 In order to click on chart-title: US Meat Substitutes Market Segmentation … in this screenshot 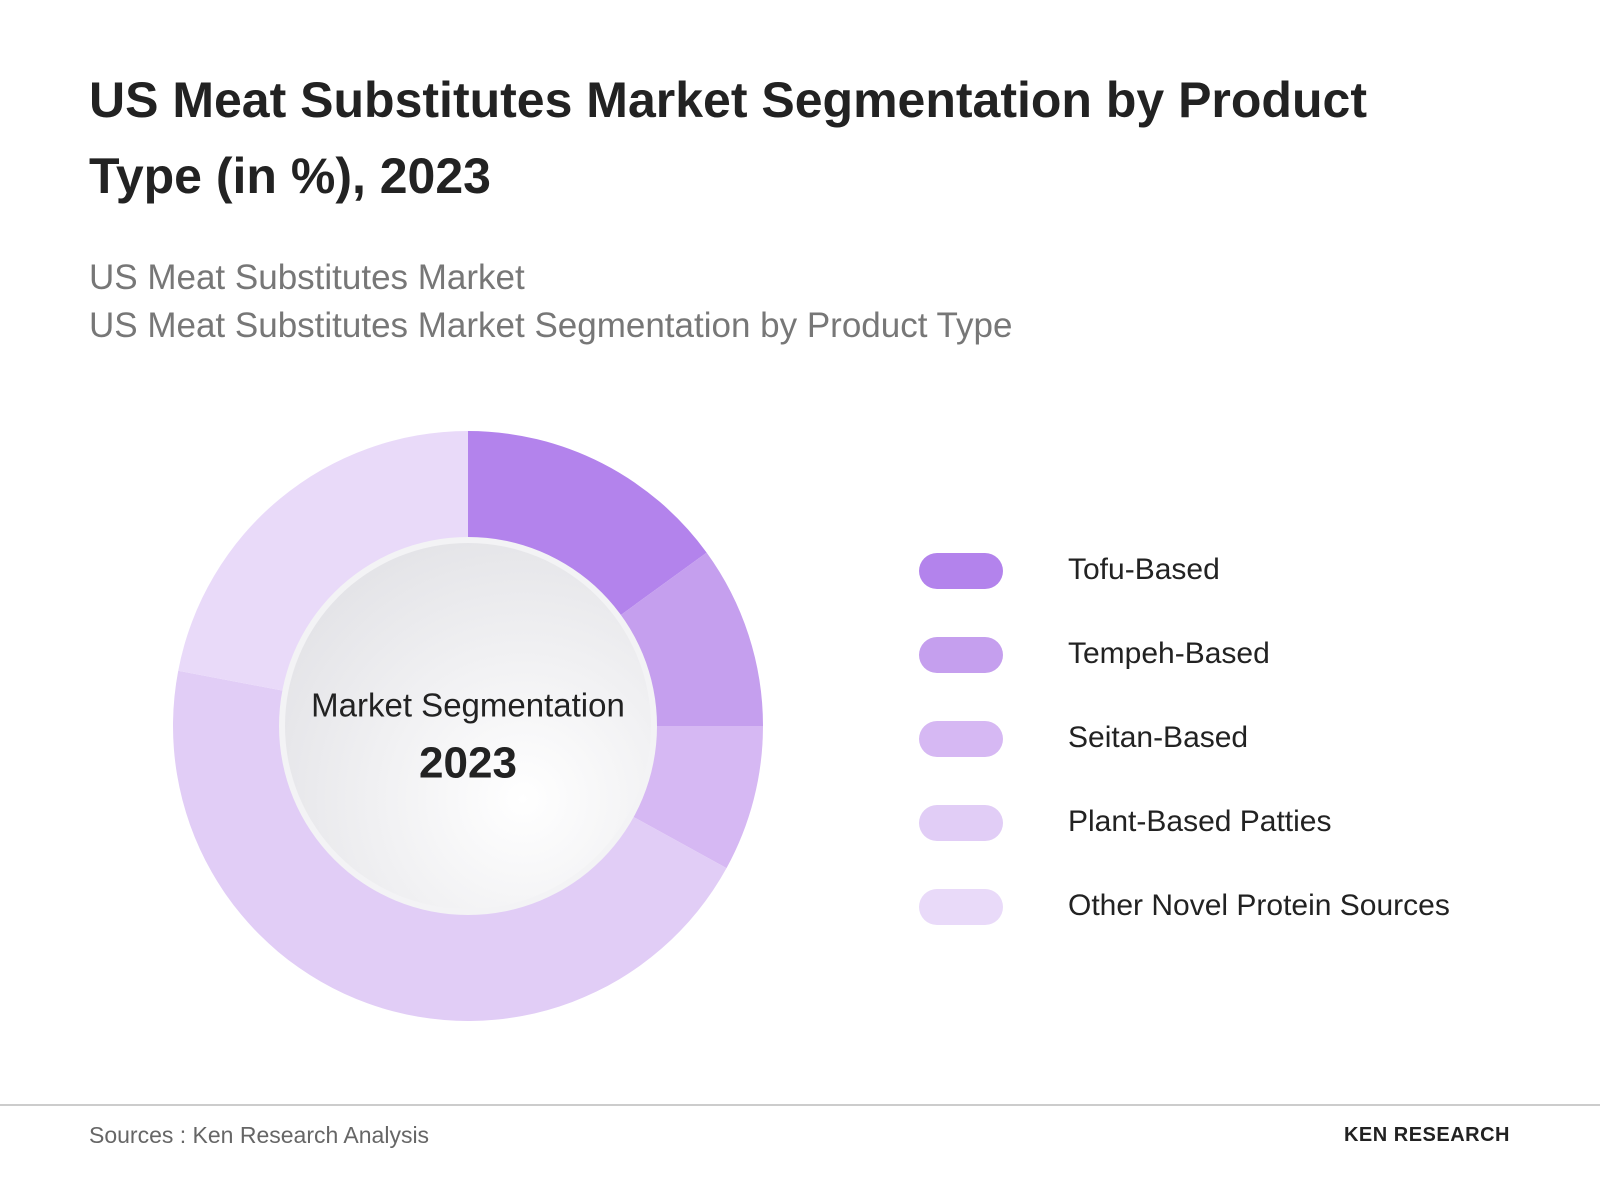, I will do `click(728, 138)`.